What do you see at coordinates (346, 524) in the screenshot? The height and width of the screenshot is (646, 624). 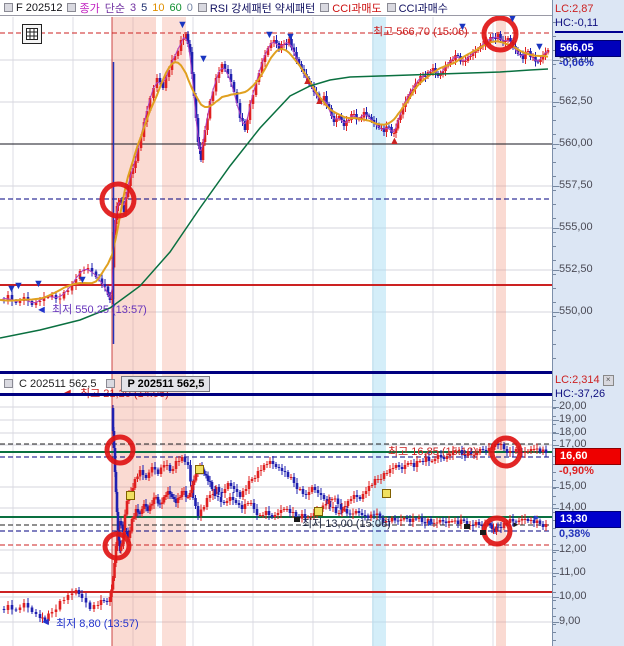 I see `put-low-label: 최저 13,00 (15:06)` at bounding box center [346, 524].